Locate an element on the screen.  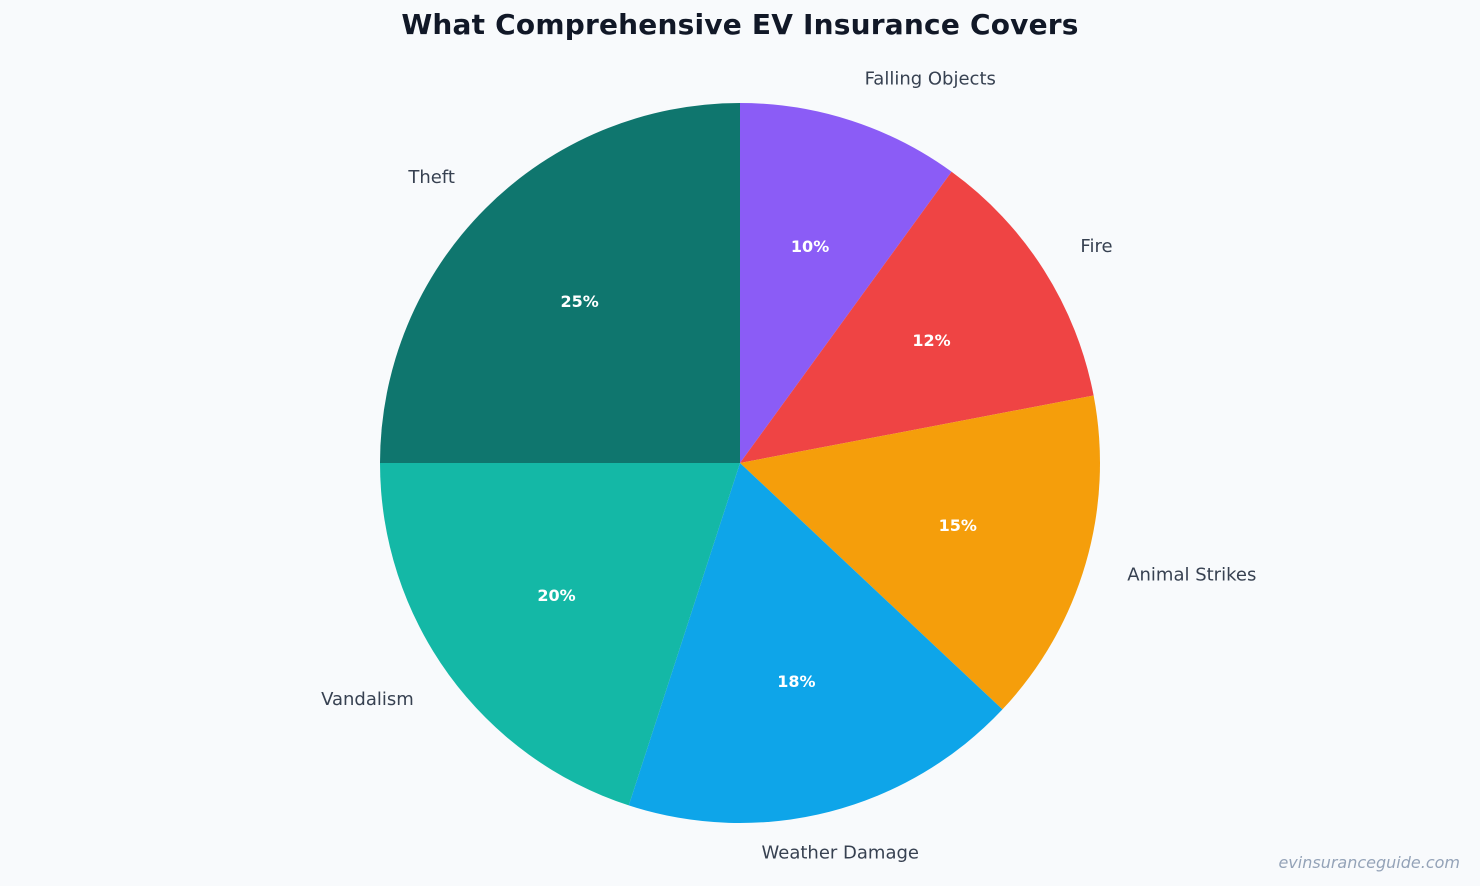
pct-label-theft: 25% is located at coordinates (579, 301).